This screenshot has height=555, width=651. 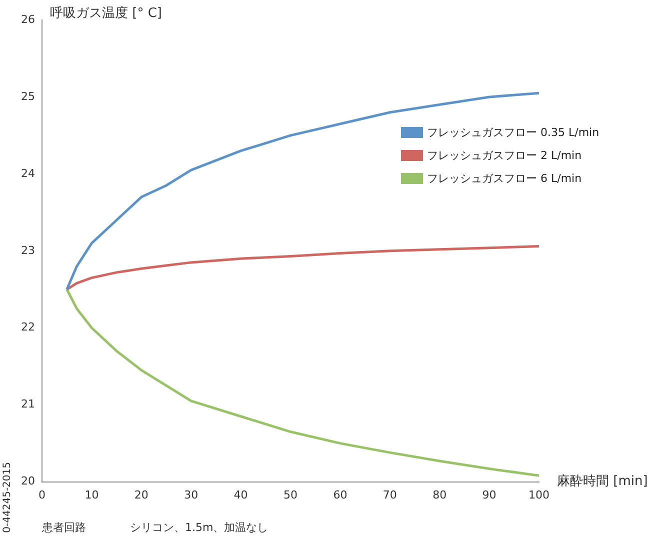 What do you see at coordinates (504, 155) in the screenshot?
I see `legend-label: フレッシュガスフロー 2 L/min` at bounding box center [504, 155].